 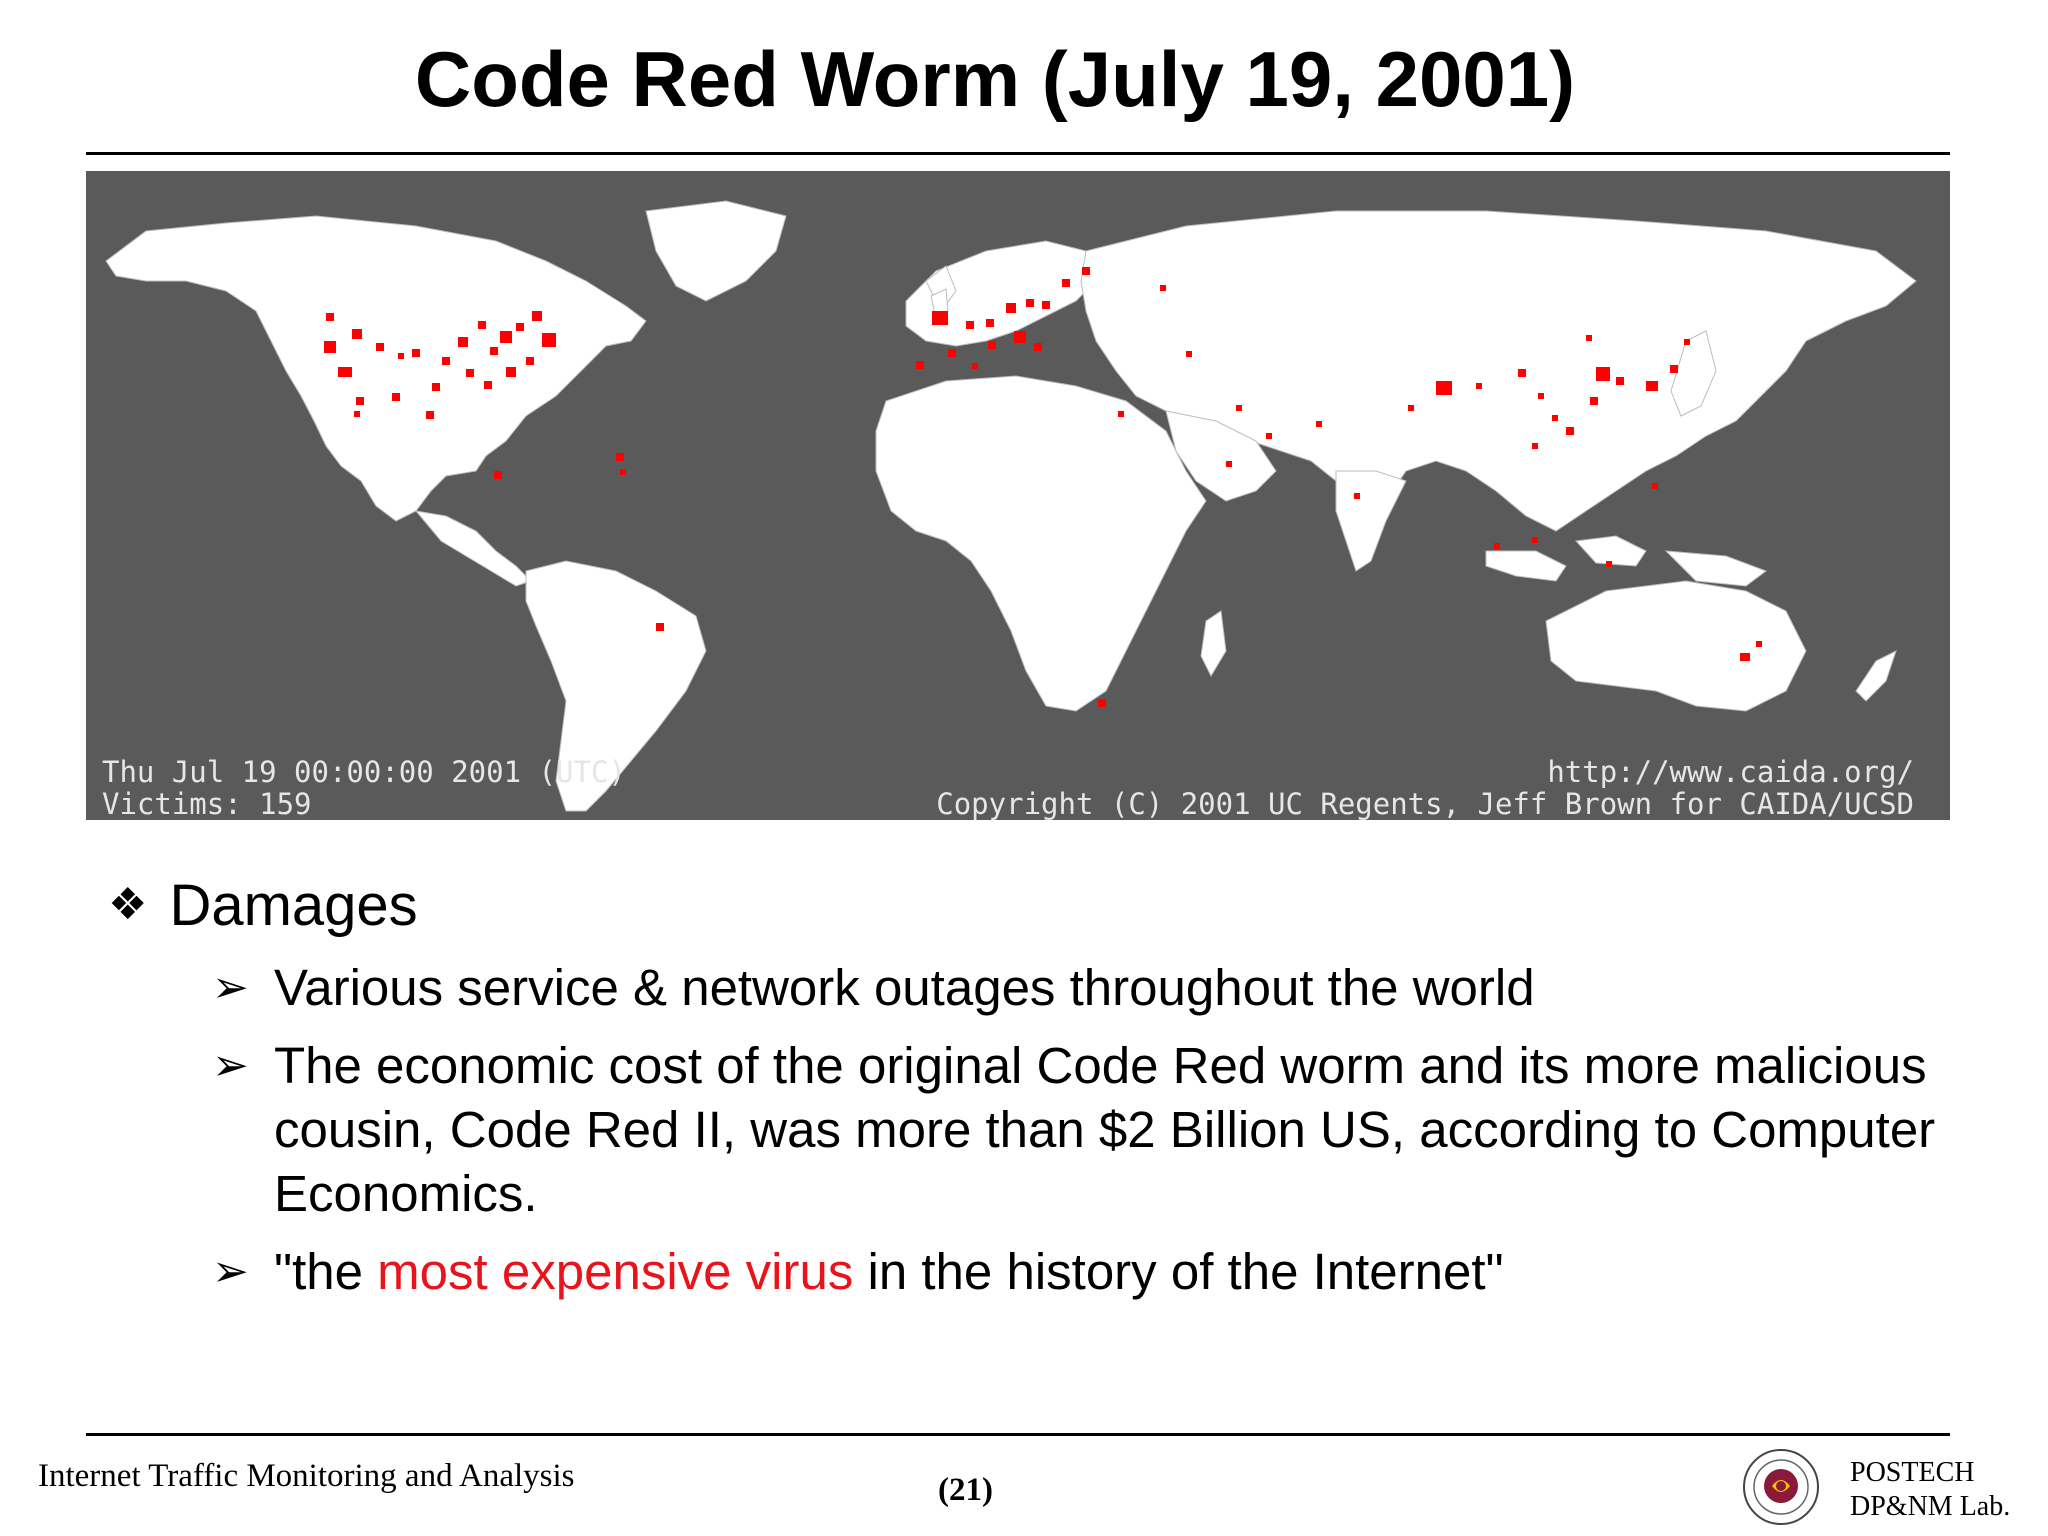 I want to click on map-victims-caption: Victims: 159, so click(x=207, y=803).